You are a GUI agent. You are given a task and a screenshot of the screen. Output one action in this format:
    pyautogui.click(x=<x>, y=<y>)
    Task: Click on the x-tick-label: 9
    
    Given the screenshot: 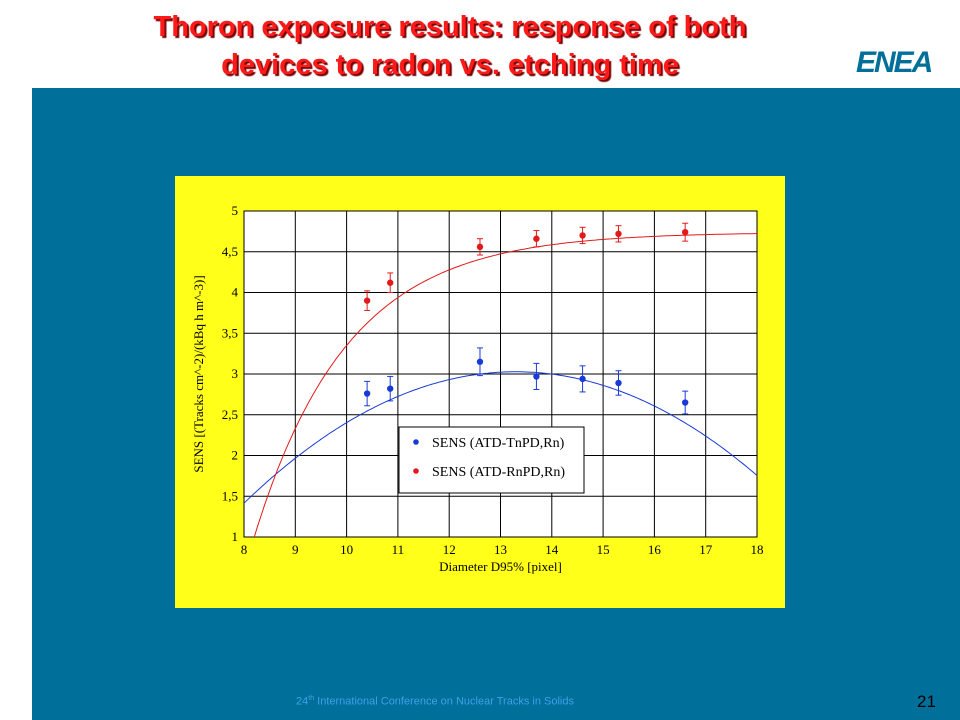 What is the action you would take?
    pyautogui.click(x=295, y=549)
    